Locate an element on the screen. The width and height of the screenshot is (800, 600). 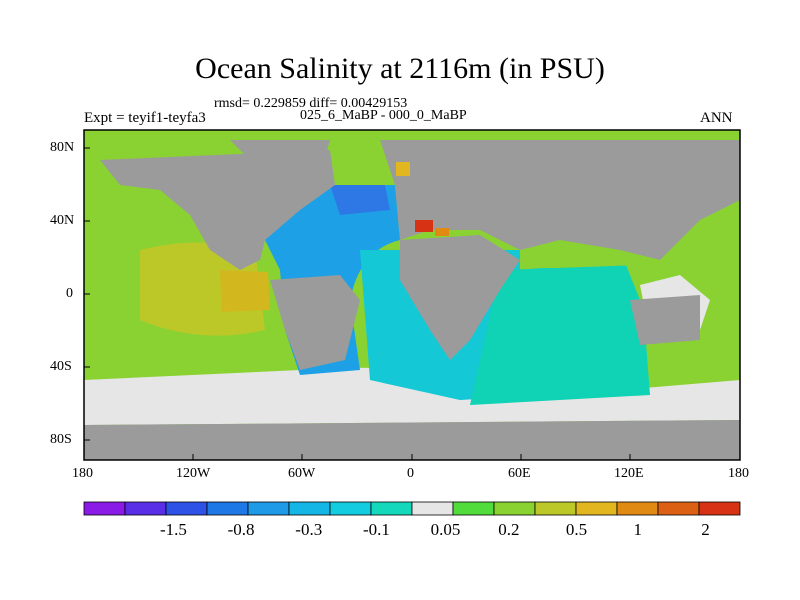
north-america-landmass is located at coordinates (217, 210).